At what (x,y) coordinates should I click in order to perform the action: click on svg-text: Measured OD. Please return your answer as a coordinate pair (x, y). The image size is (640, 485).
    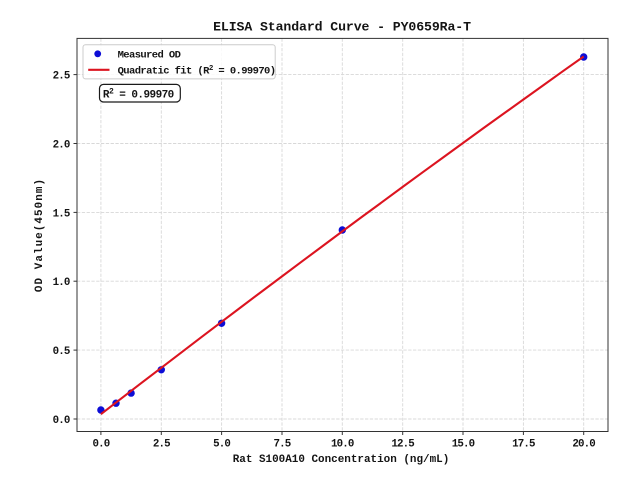
    Looking at the image, I should click on (149, 56).